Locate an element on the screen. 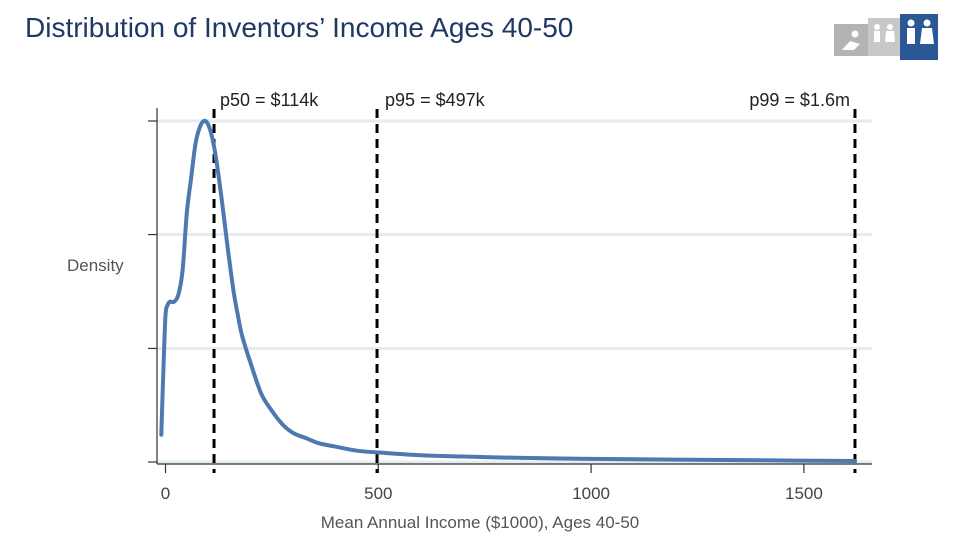 The width and height of the screenshot is (960, 540). percentile-label: p50 = $114k is located at coordinates (269, 100).